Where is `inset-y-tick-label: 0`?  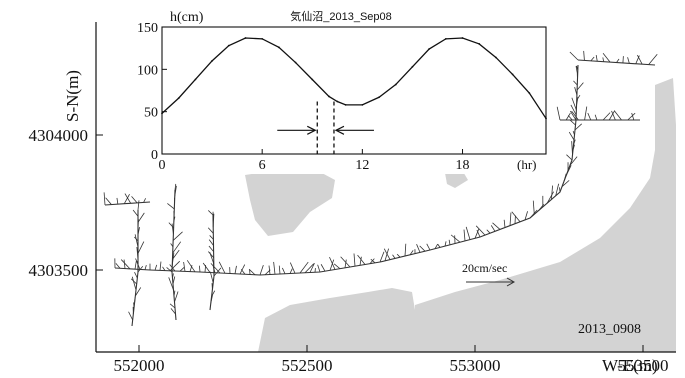 inset-y-tick-label: 0 is located at coordinates (154, 155).